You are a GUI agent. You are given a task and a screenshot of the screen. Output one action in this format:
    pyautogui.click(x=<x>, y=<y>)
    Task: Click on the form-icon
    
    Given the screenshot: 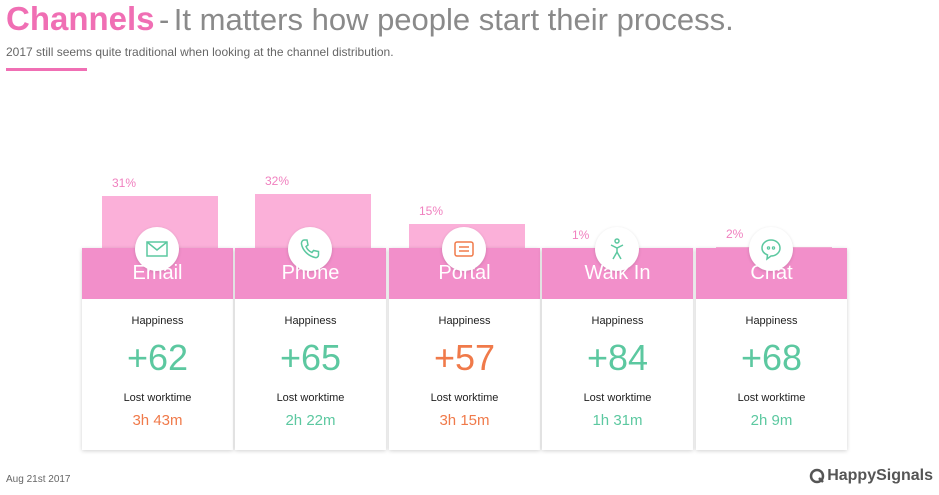 What is the action you would take?
    pyautogui.click(x=464, y=249)
    